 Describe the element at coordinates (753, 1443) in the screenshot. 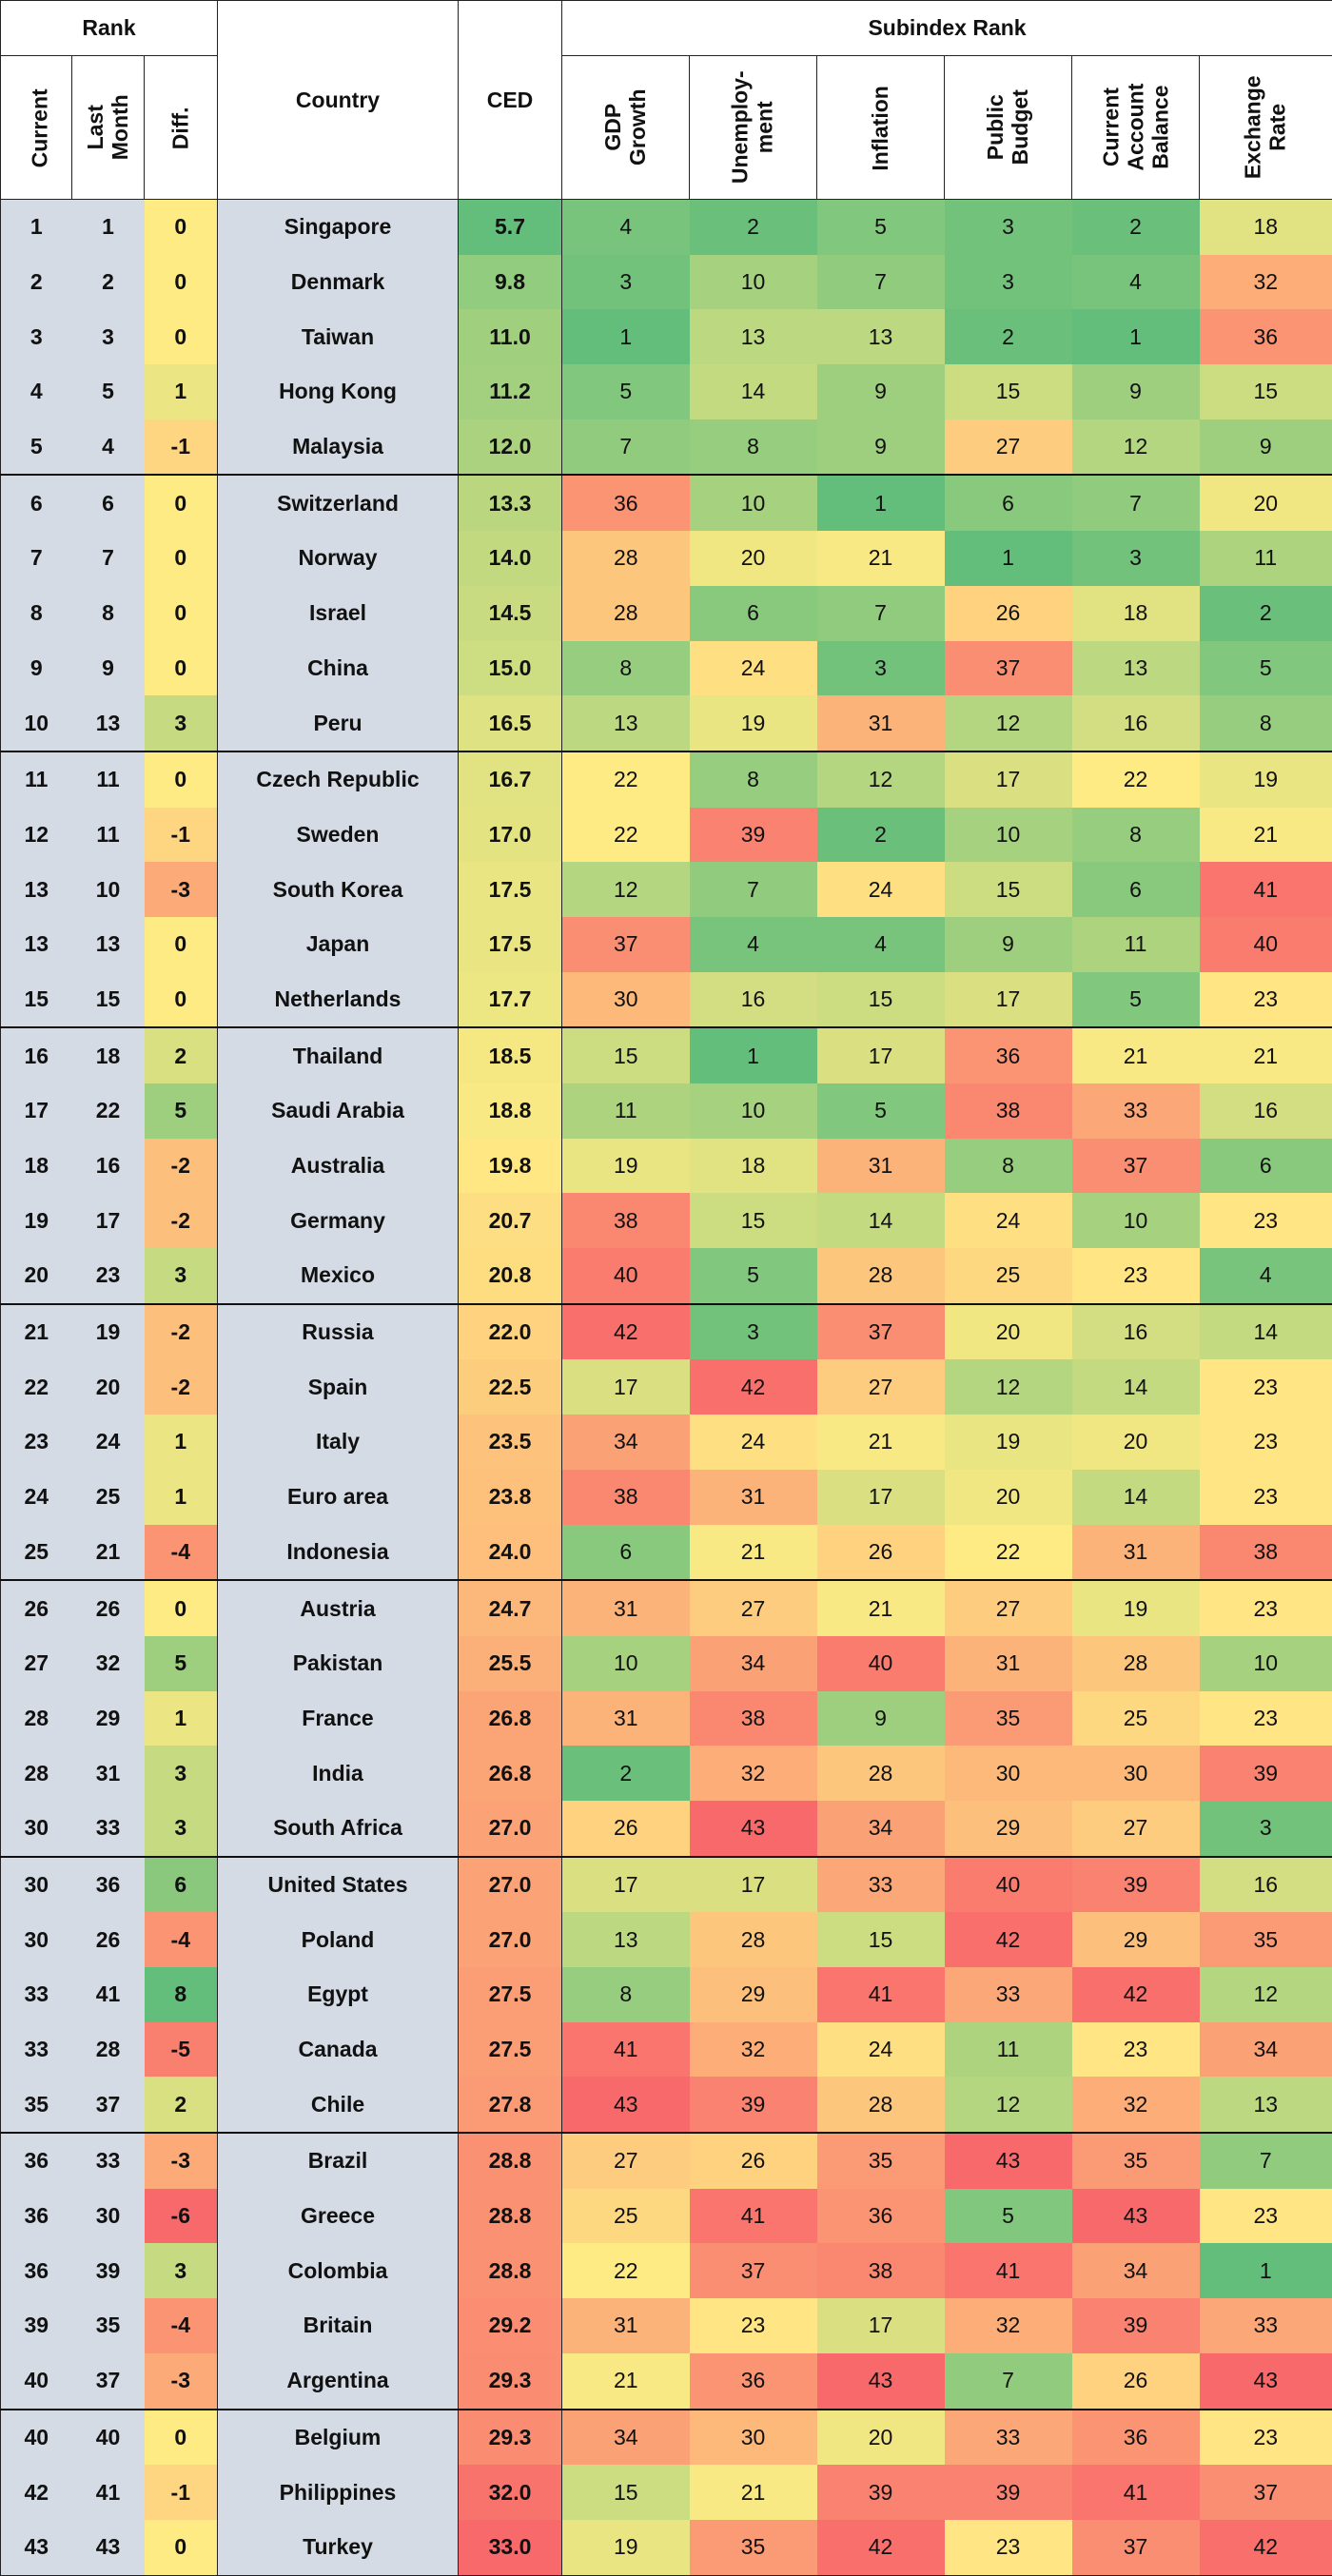

I see `unemployment-cell: 24` at that location.